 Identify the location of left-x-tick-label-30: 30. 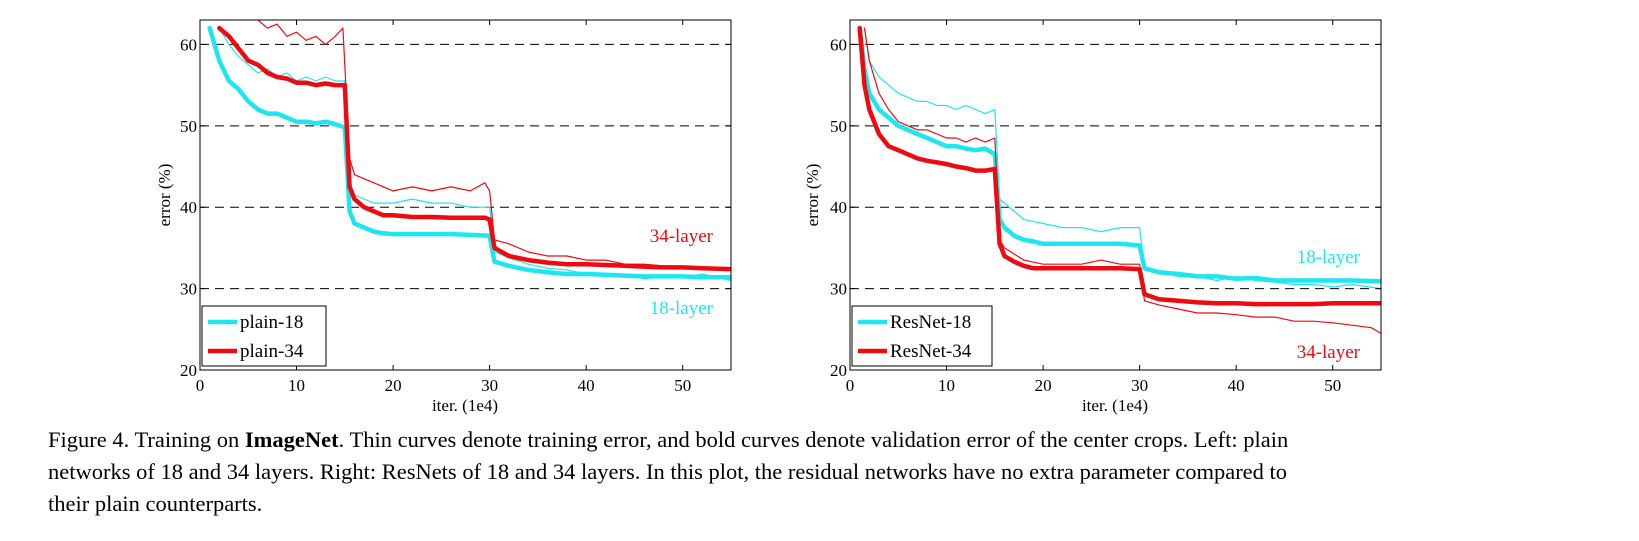
(489, 385).